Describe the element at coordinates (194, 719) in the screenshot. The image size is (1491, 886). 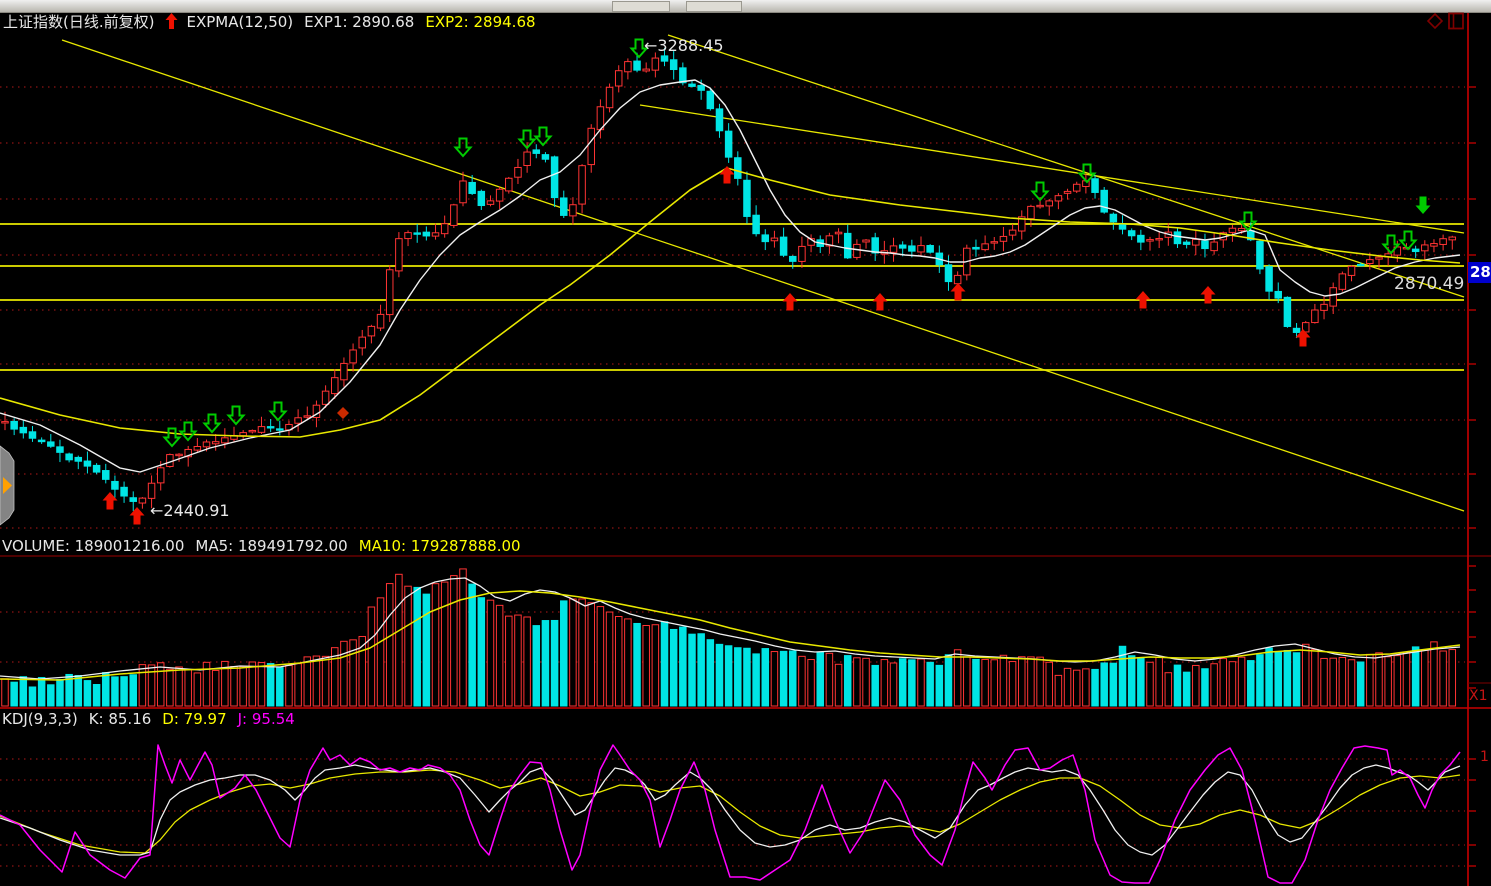
I see `kdj-d-value: D: 79.97` at that location.